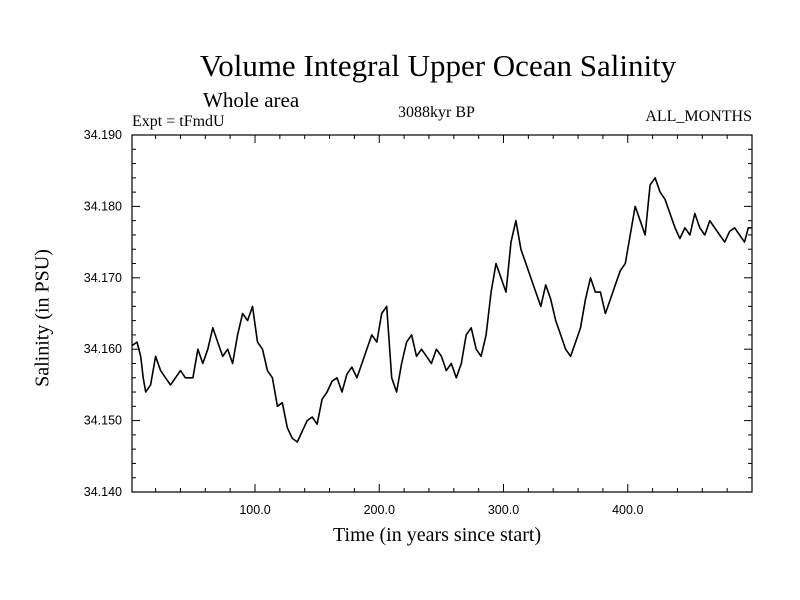 This screenshot has width=800, height=600. I want to click on chart-title: Volume Integral Upper Ocean Salinity, so click(438, 65).